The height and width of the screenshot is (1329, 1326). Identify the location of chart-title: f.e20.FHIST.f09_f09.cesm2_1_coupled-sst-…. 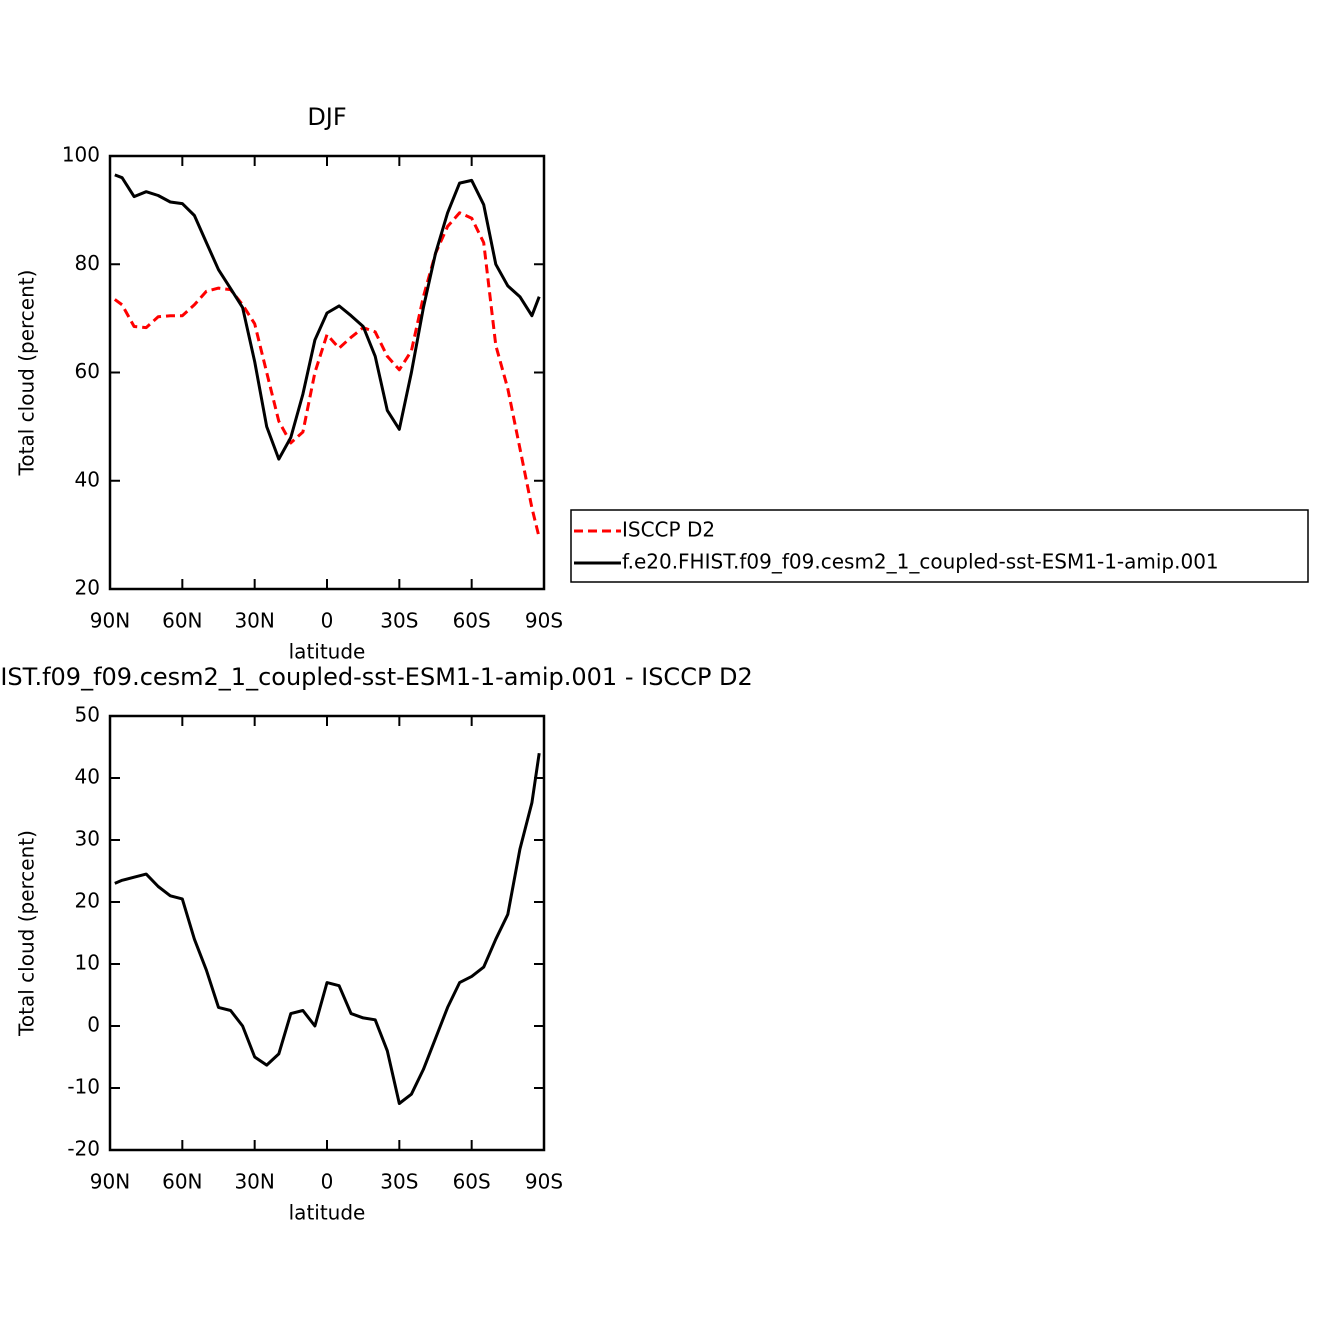
(376, 677).